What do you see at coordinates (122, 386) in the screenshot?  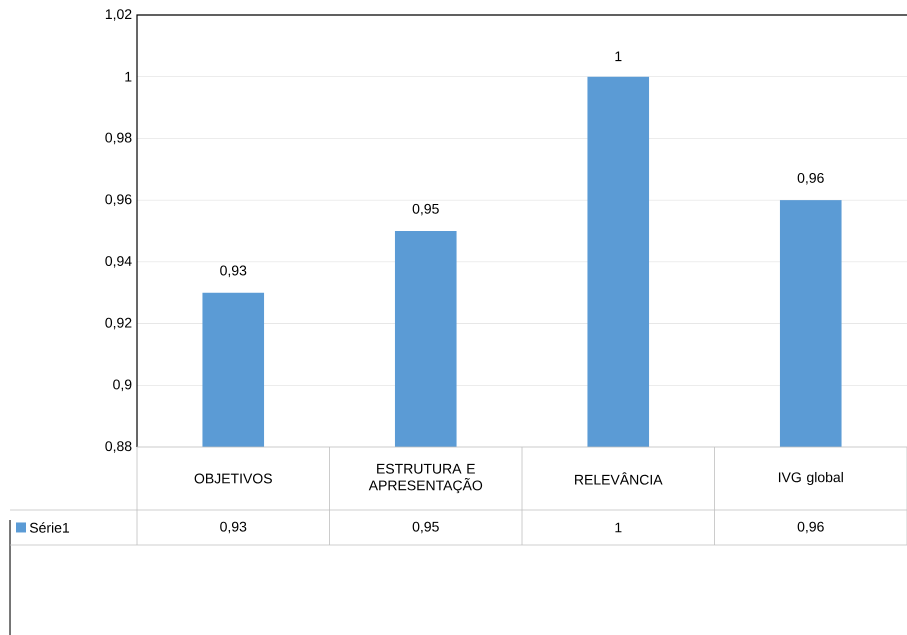 I see `y-tick-label: 0,9` at bounding box center [122, 386].